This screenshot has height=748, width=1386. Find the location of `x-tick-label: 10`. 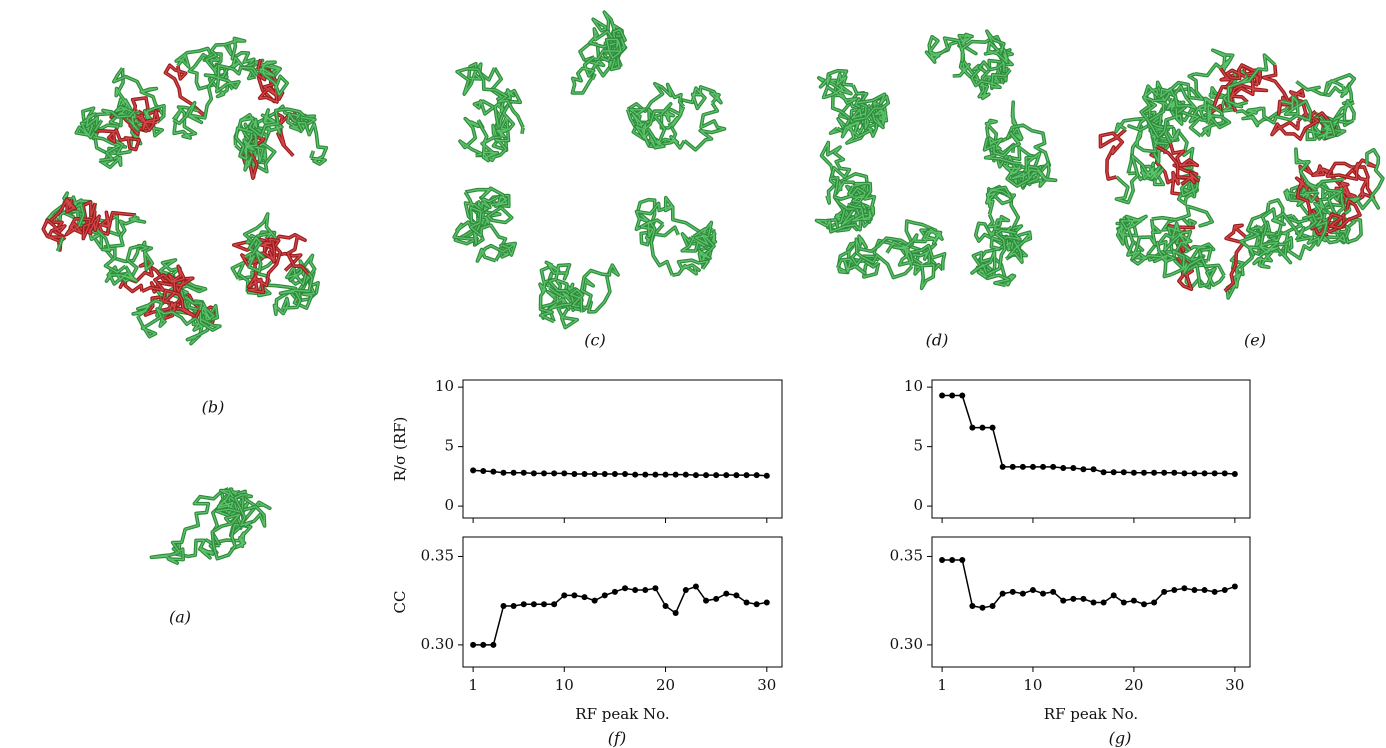

x-tick-label: 10 is located at coordinates (564, 685).